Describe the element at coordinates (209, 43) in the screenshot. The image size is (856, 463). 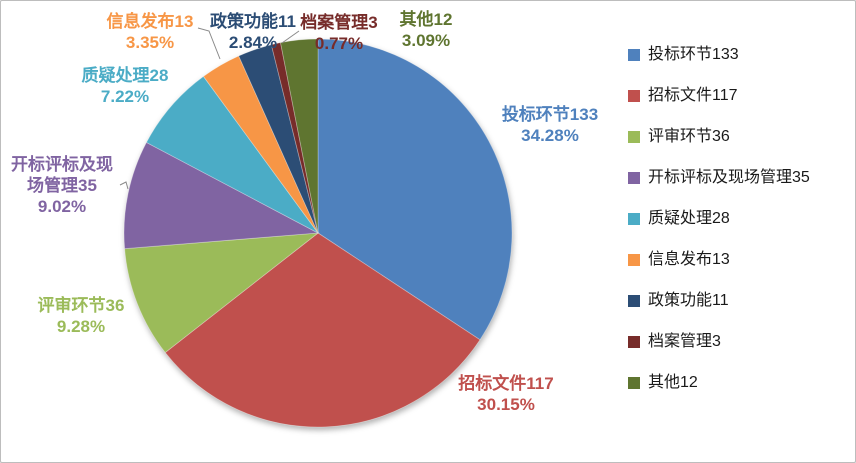
I see `leader-line-xinxifabu` at that location.